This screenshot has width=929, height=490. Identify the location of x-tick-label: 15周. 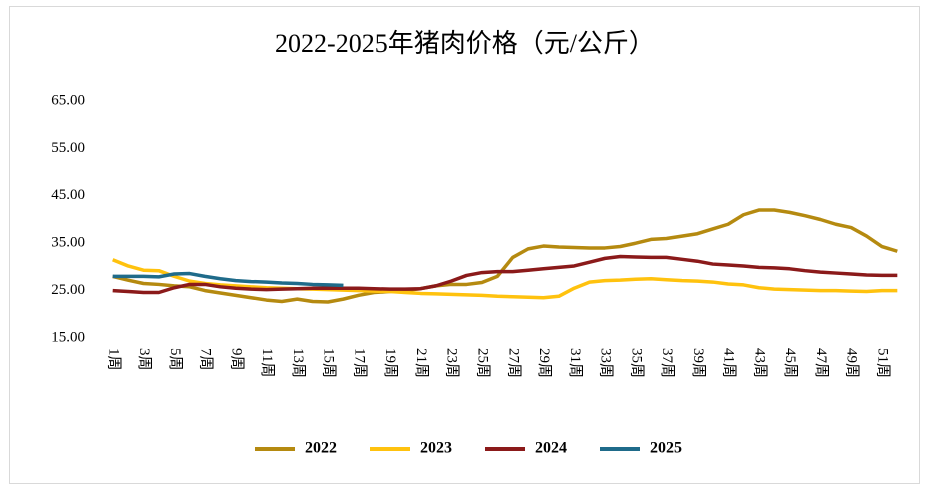
(329, 363).